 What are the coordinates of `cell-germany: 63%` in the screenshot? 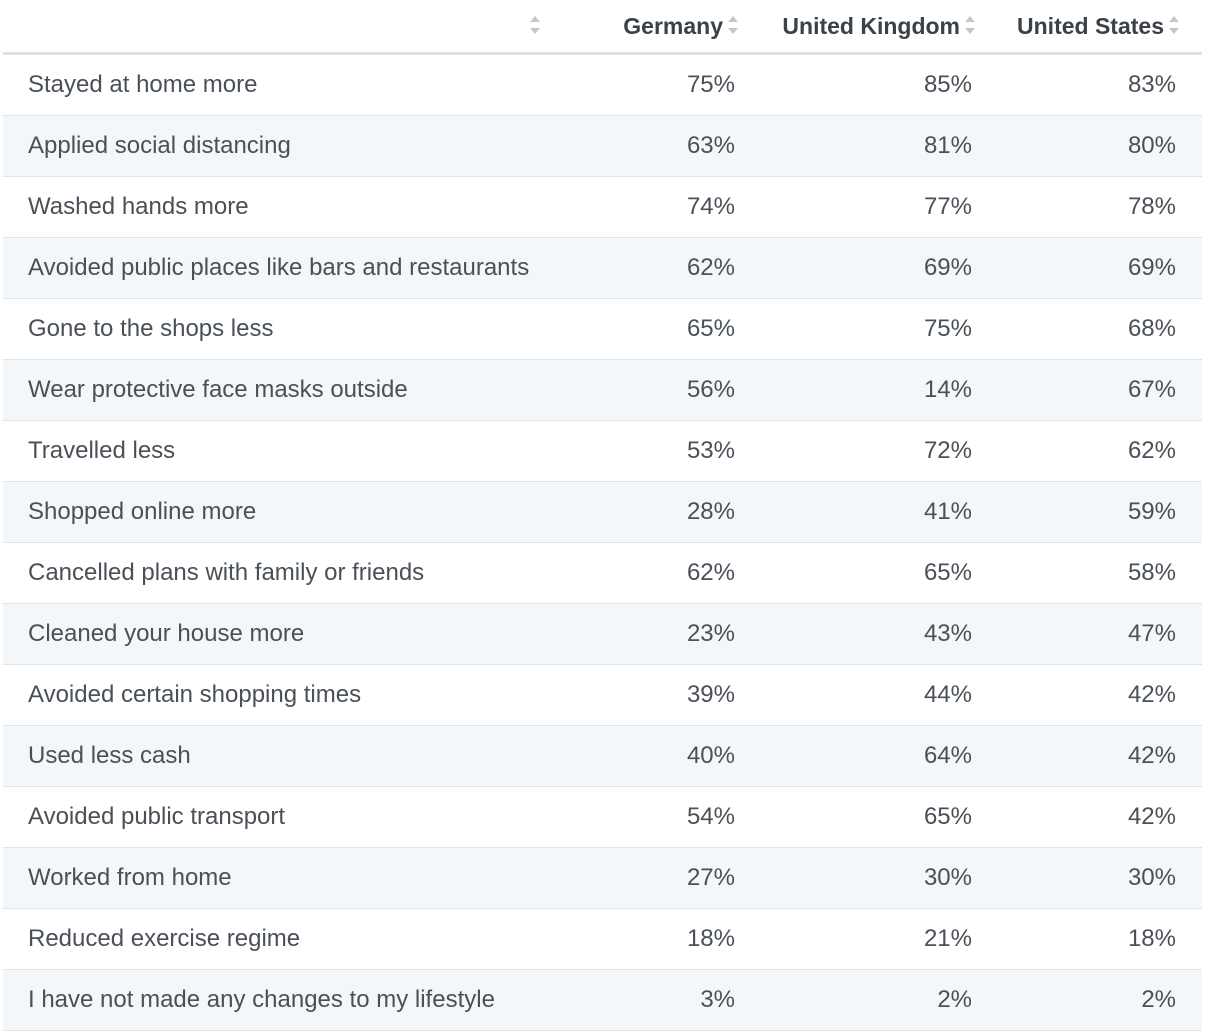 It's located at (662, 146).